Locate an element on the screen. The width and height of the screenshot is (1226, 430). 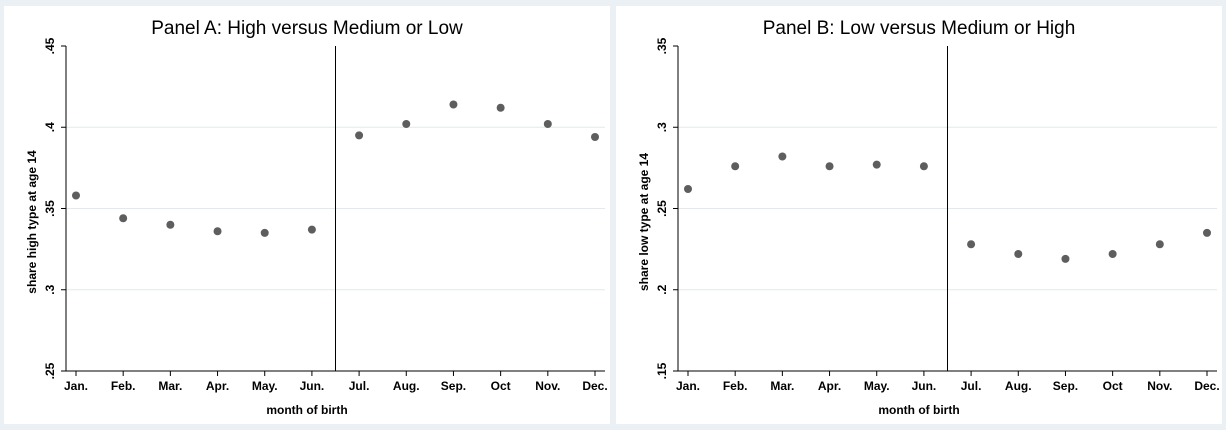
panel-b-y-tick-label: .35 is located at coordinates (662, 45).